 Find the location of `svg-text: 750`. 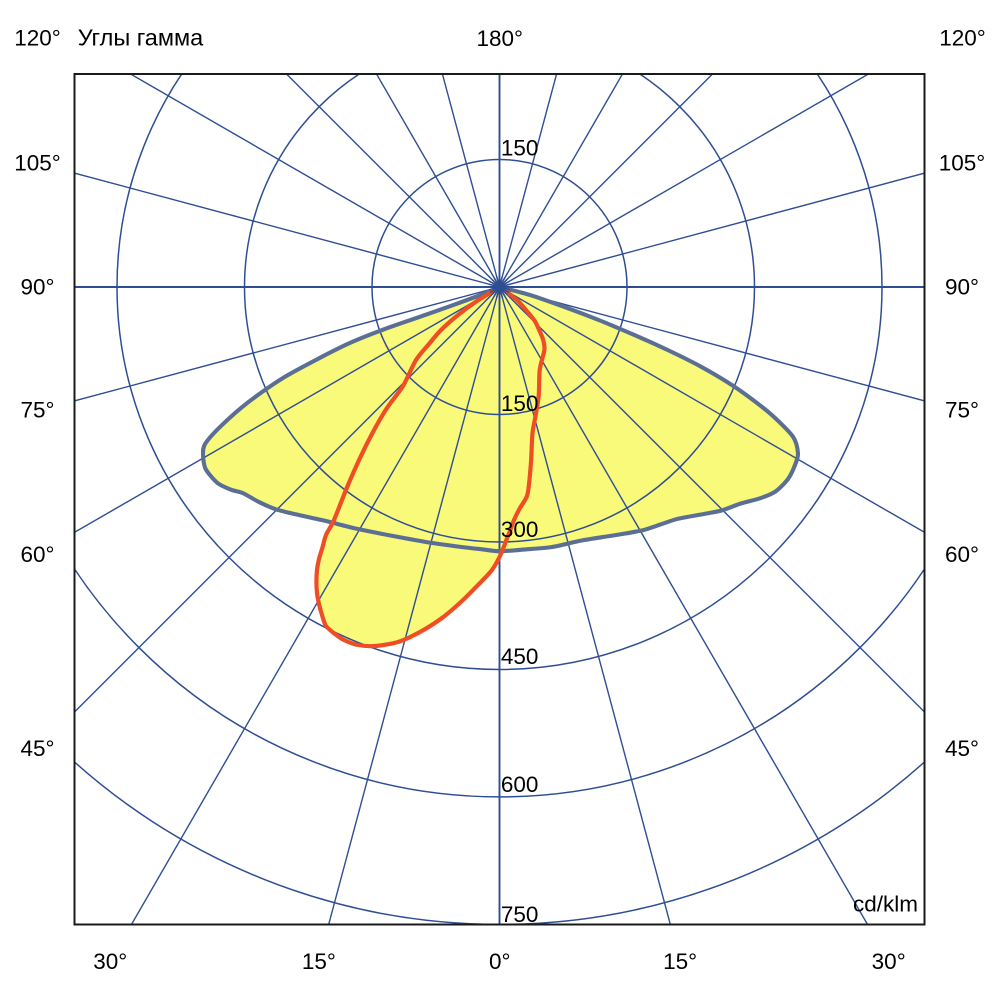

svg-text: 750 is located at coordinates (520, 914).